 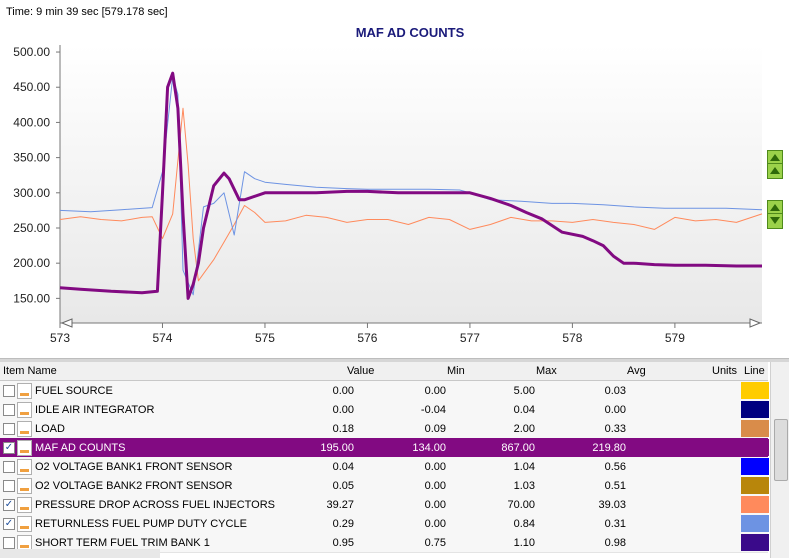 I want to click on item-max: 0.84, so click(x=524, y=524).